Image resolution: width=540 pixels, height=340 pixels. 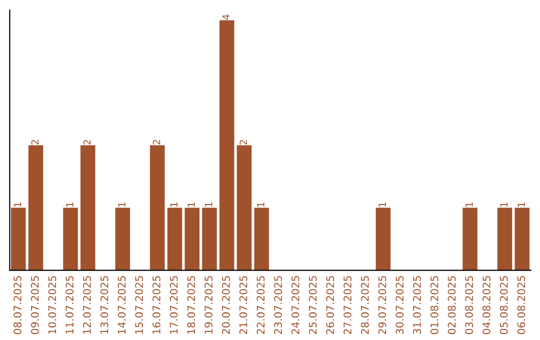 I want to click on x-tick-label: 21.07.2025, so click(x=243, y=305).